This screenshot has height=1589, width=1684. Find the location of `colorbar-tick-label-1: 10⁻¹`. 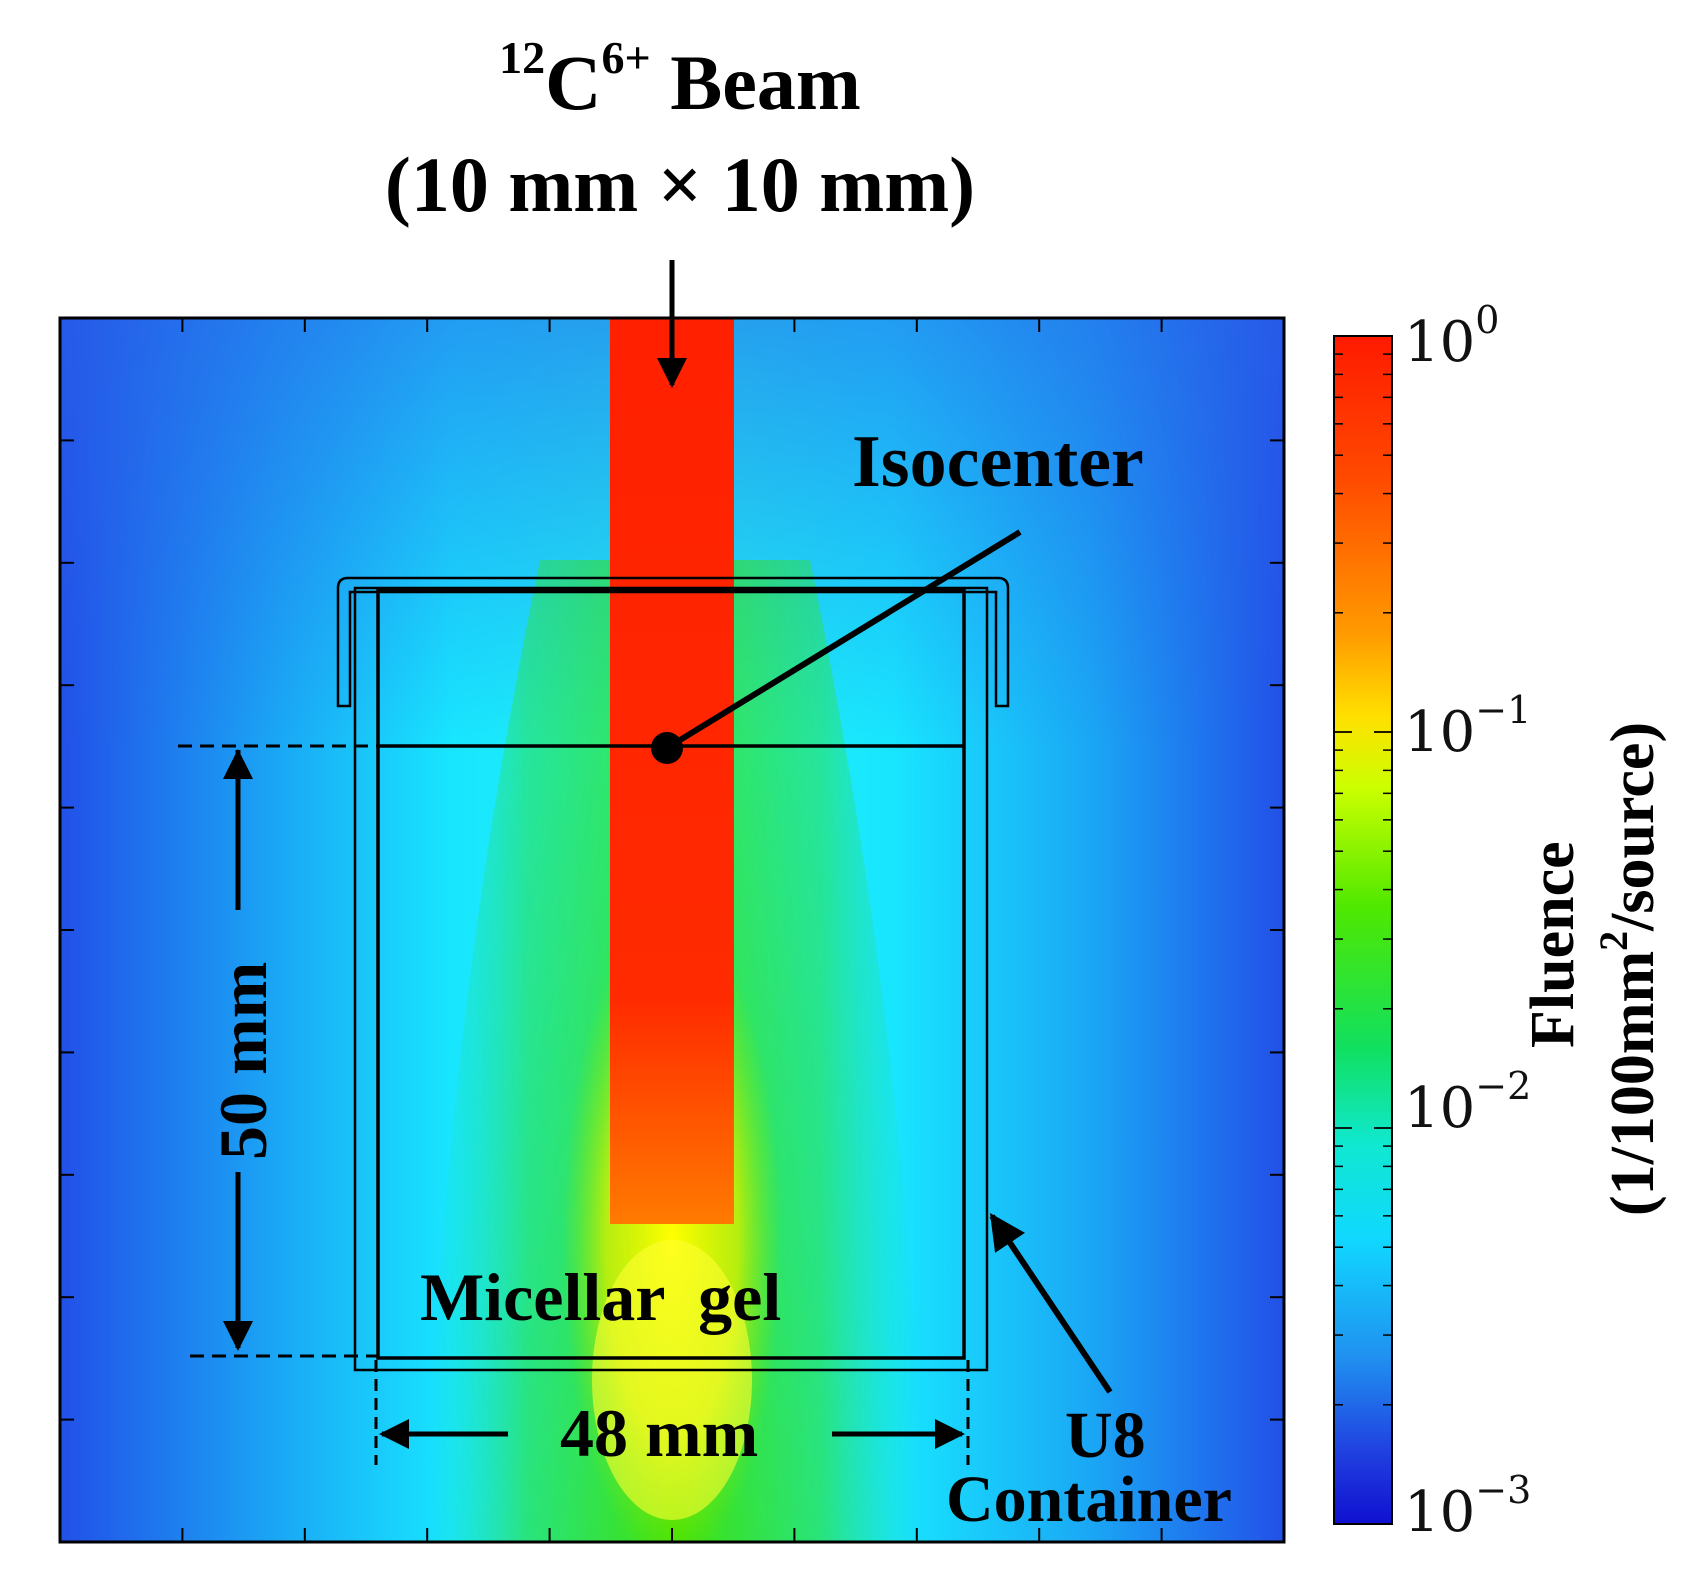

colorbar-tick-label-1: 10⁻¹ is located at coordinates (1468, 726).